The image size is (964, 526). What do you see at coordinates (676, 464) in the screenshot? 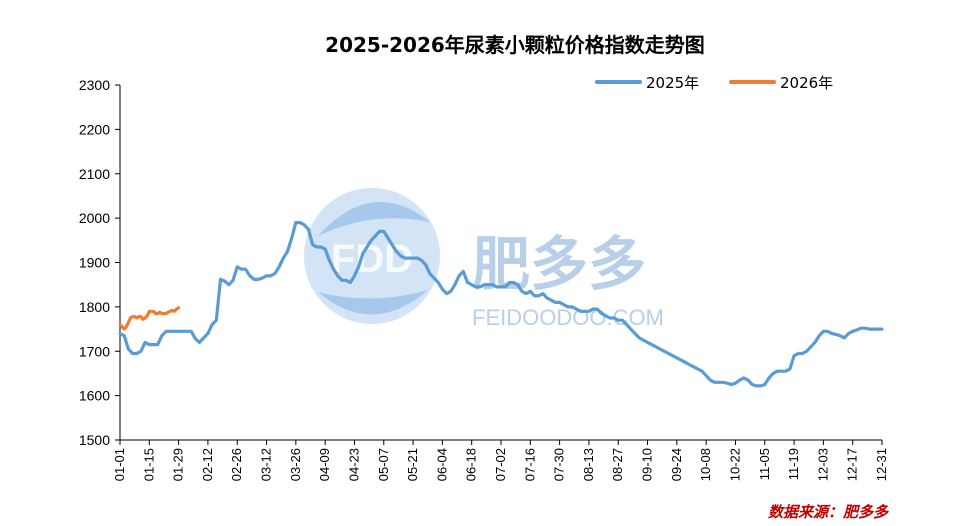
I see `x-tick-label: 09-24` at bounding box center [676, 464].